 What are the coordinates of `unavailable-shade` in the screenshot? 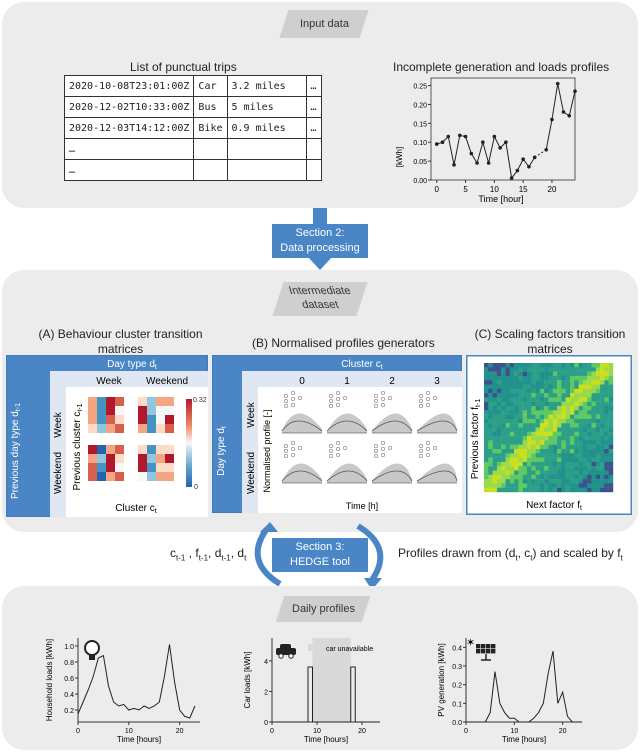 It's located at (331, 680).